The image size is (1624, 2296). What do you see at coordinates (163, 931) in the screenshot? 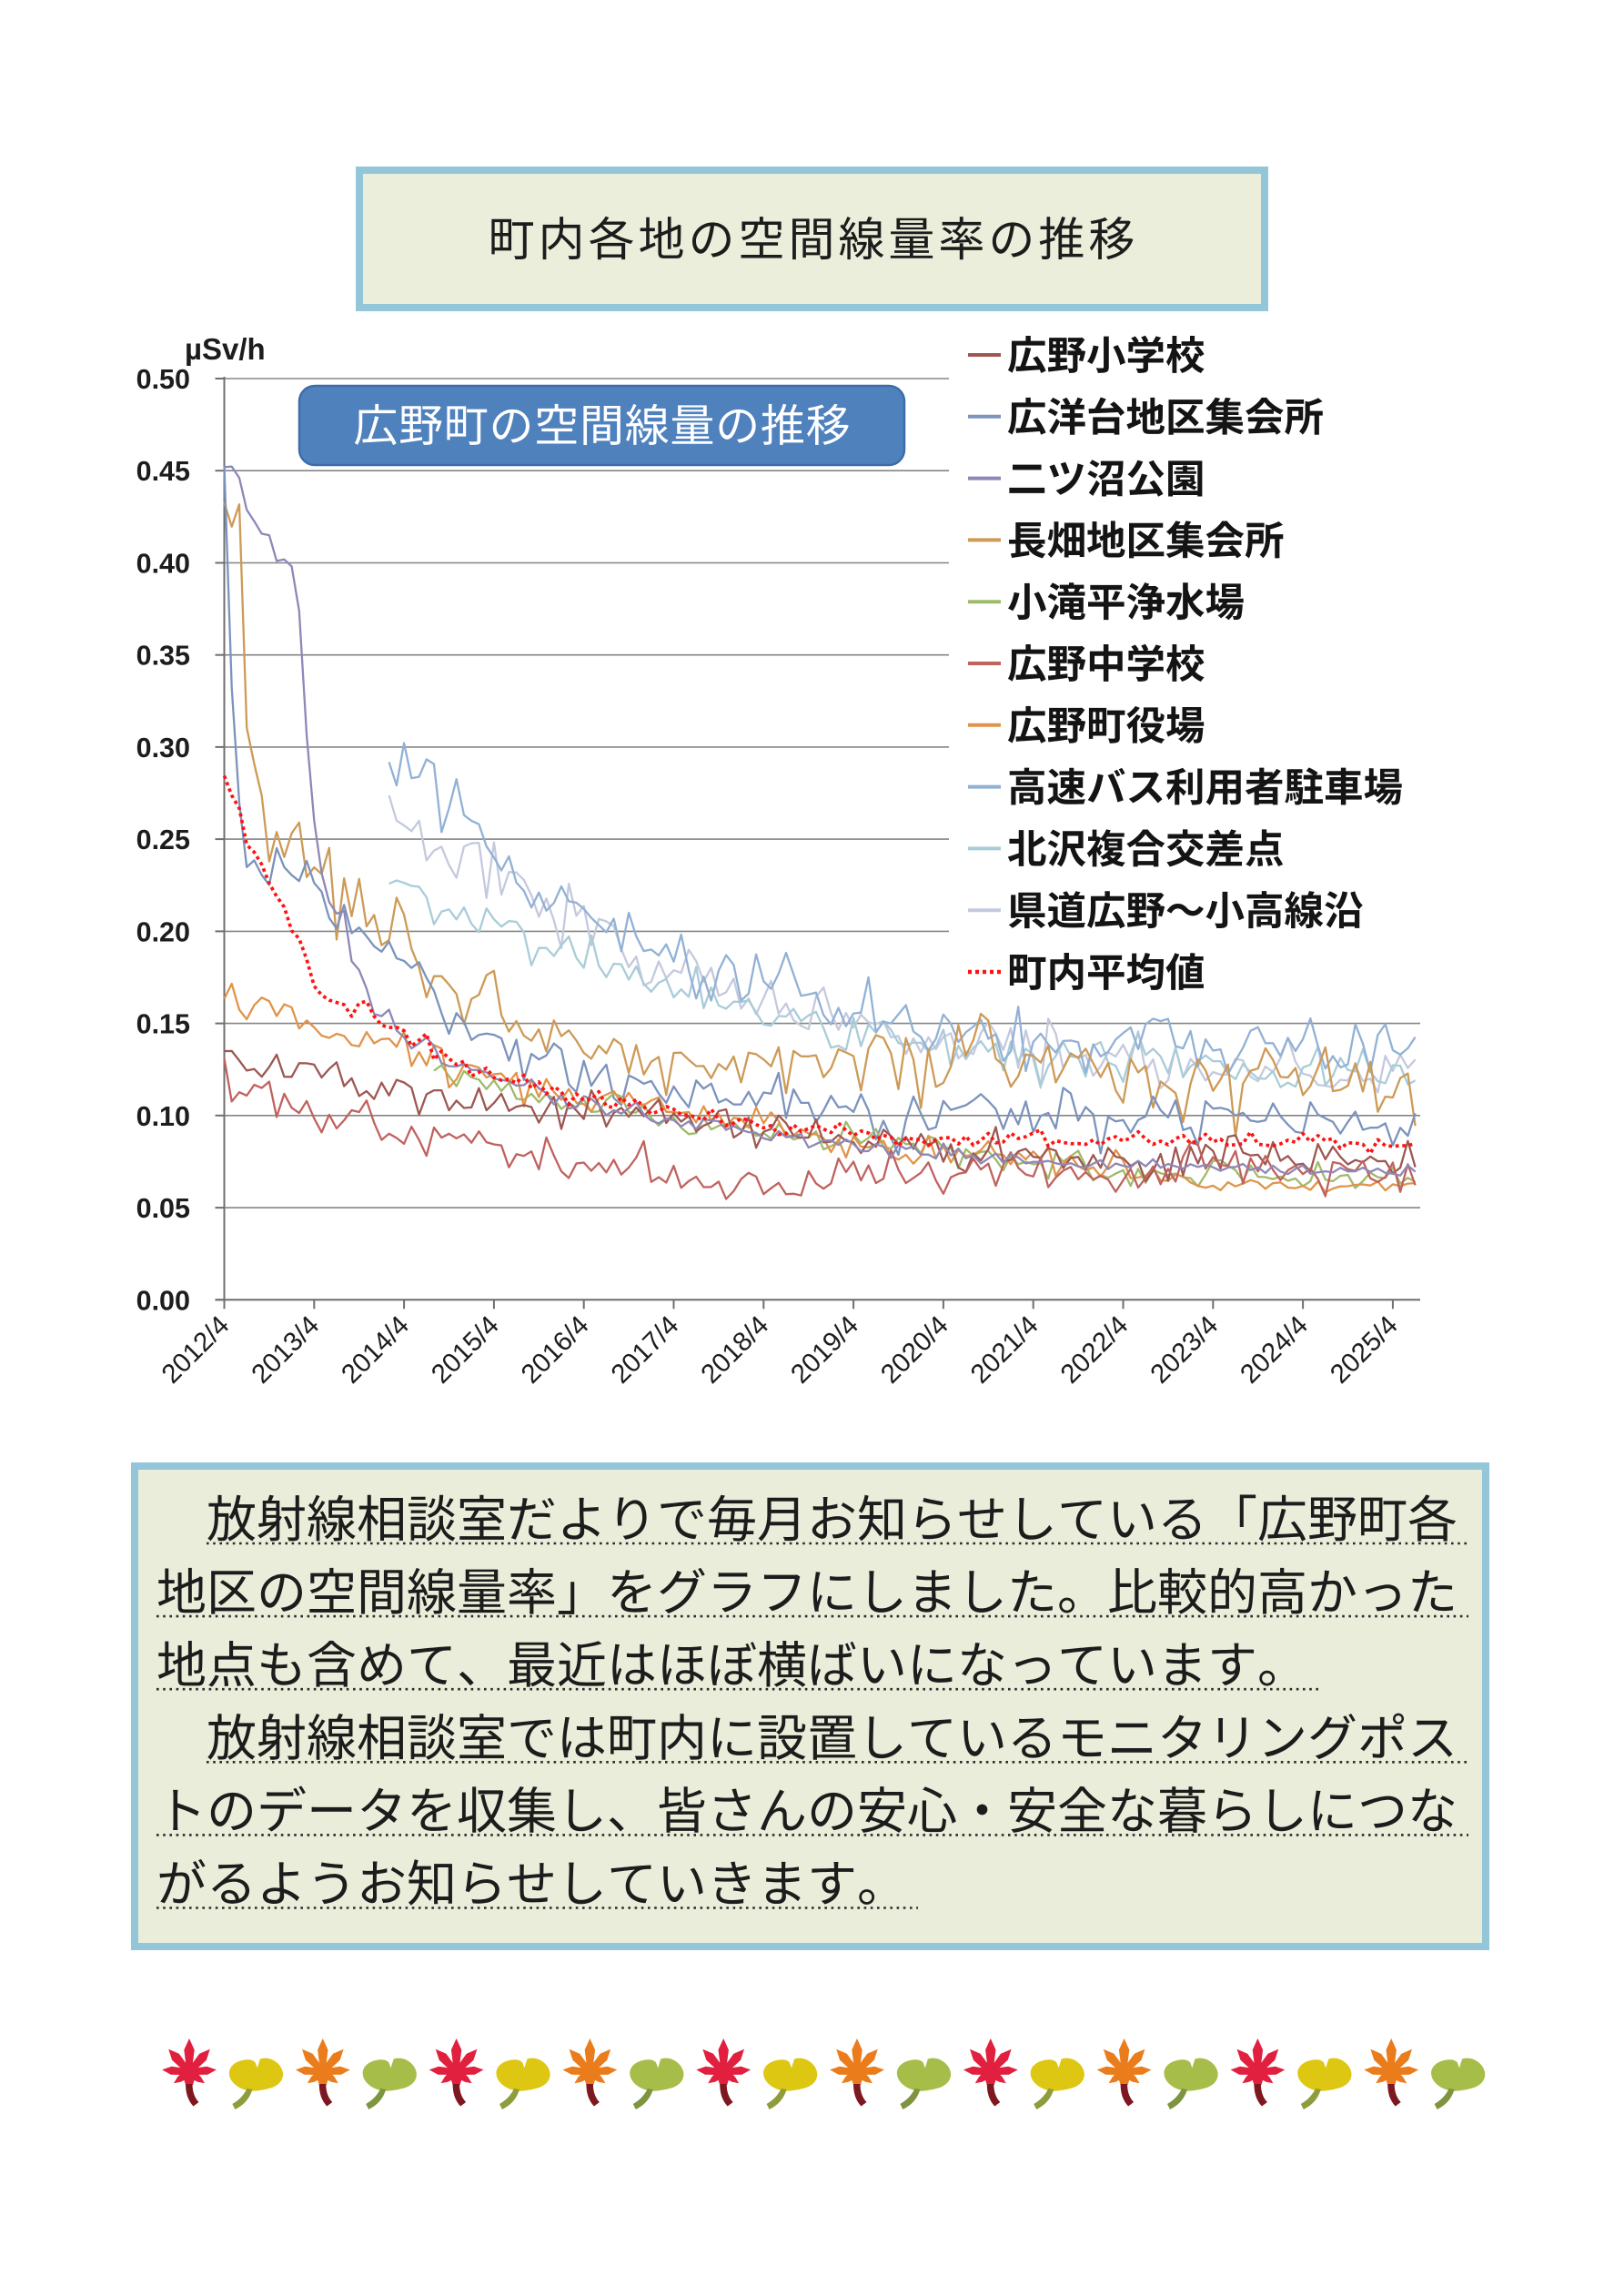
I see `svg-text: 0.20` at bounding box center [163, 931].